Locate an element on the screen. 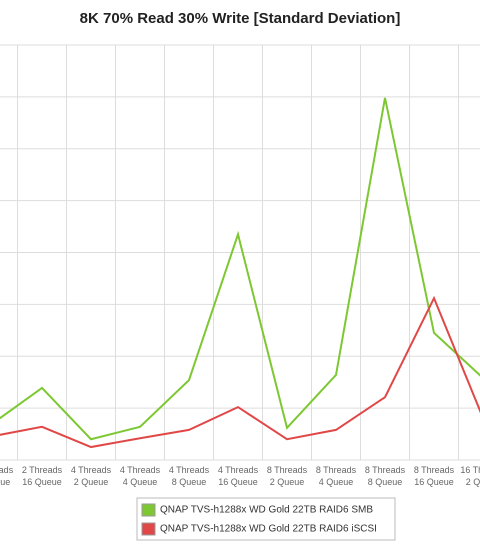 Image resolution: width=480 pixels, height=545 pixels. x-tick-label: 4 Threads 4 Queue is located at coordinates (140, 476).